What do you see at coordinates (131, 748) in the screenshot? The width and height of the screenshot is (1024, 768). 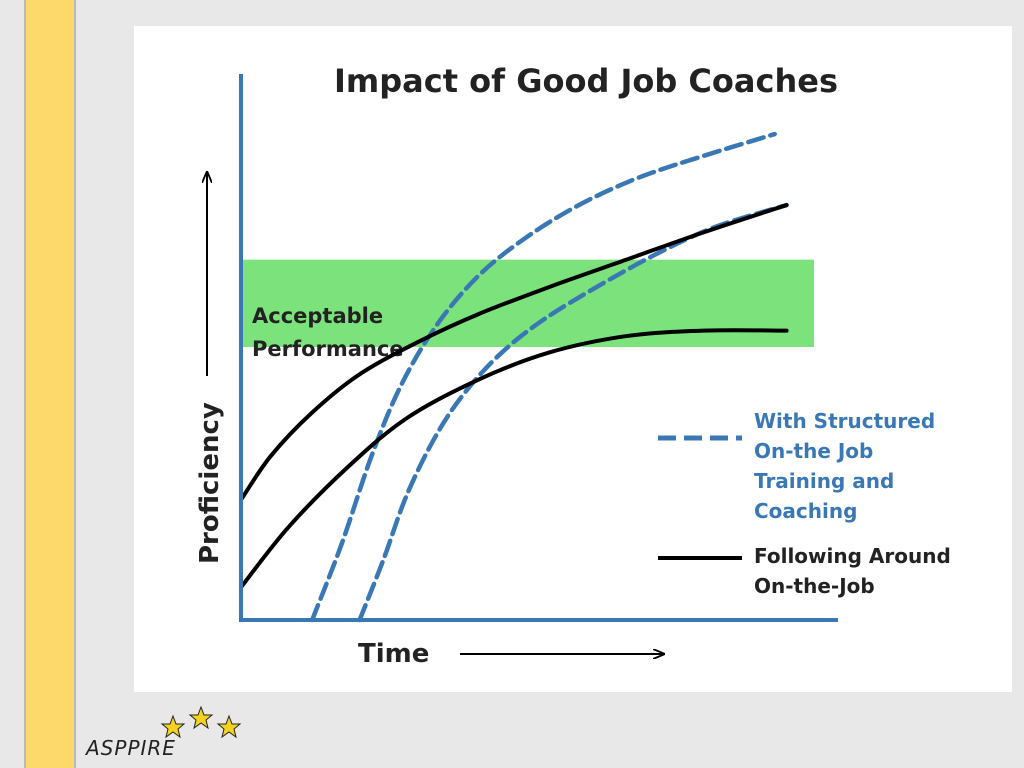 I see `logo-text: ASPPIRE` at bounding box center [131, 748].